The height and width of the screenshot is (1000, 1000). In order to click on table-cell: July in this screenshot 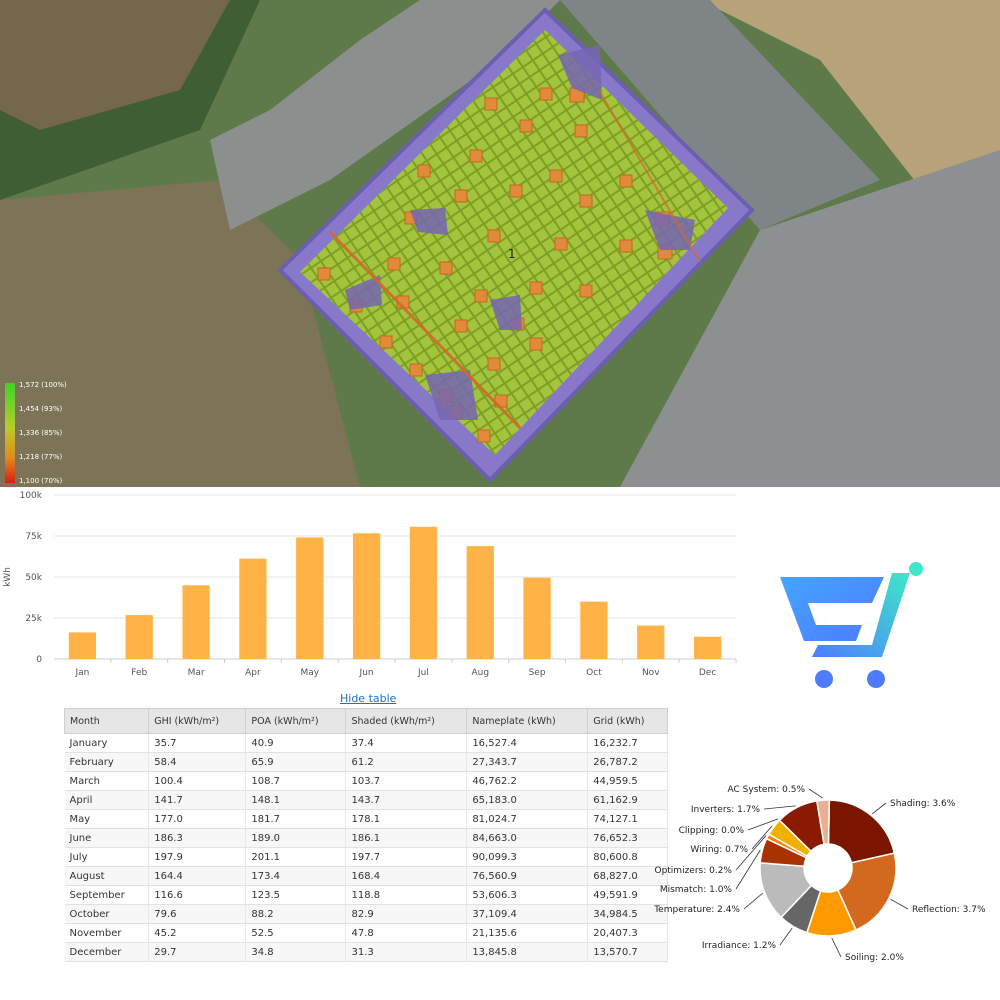, I will do `click(107, 857)`.